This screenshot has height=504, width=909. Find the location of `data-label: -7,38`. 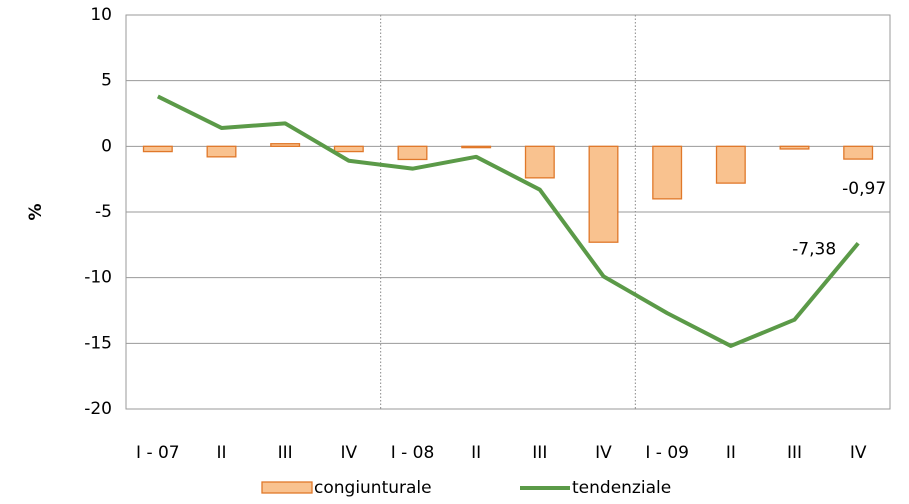

data-label: -7,38 is located at coordinates (814, 249).